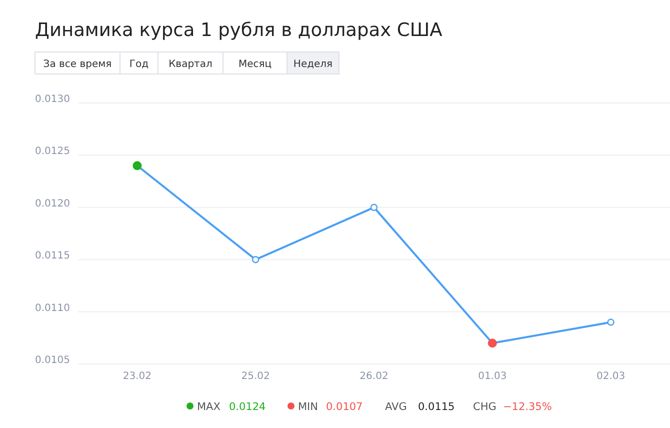  I want to click on y-tick-label: 0.0115, so click(52, 256).